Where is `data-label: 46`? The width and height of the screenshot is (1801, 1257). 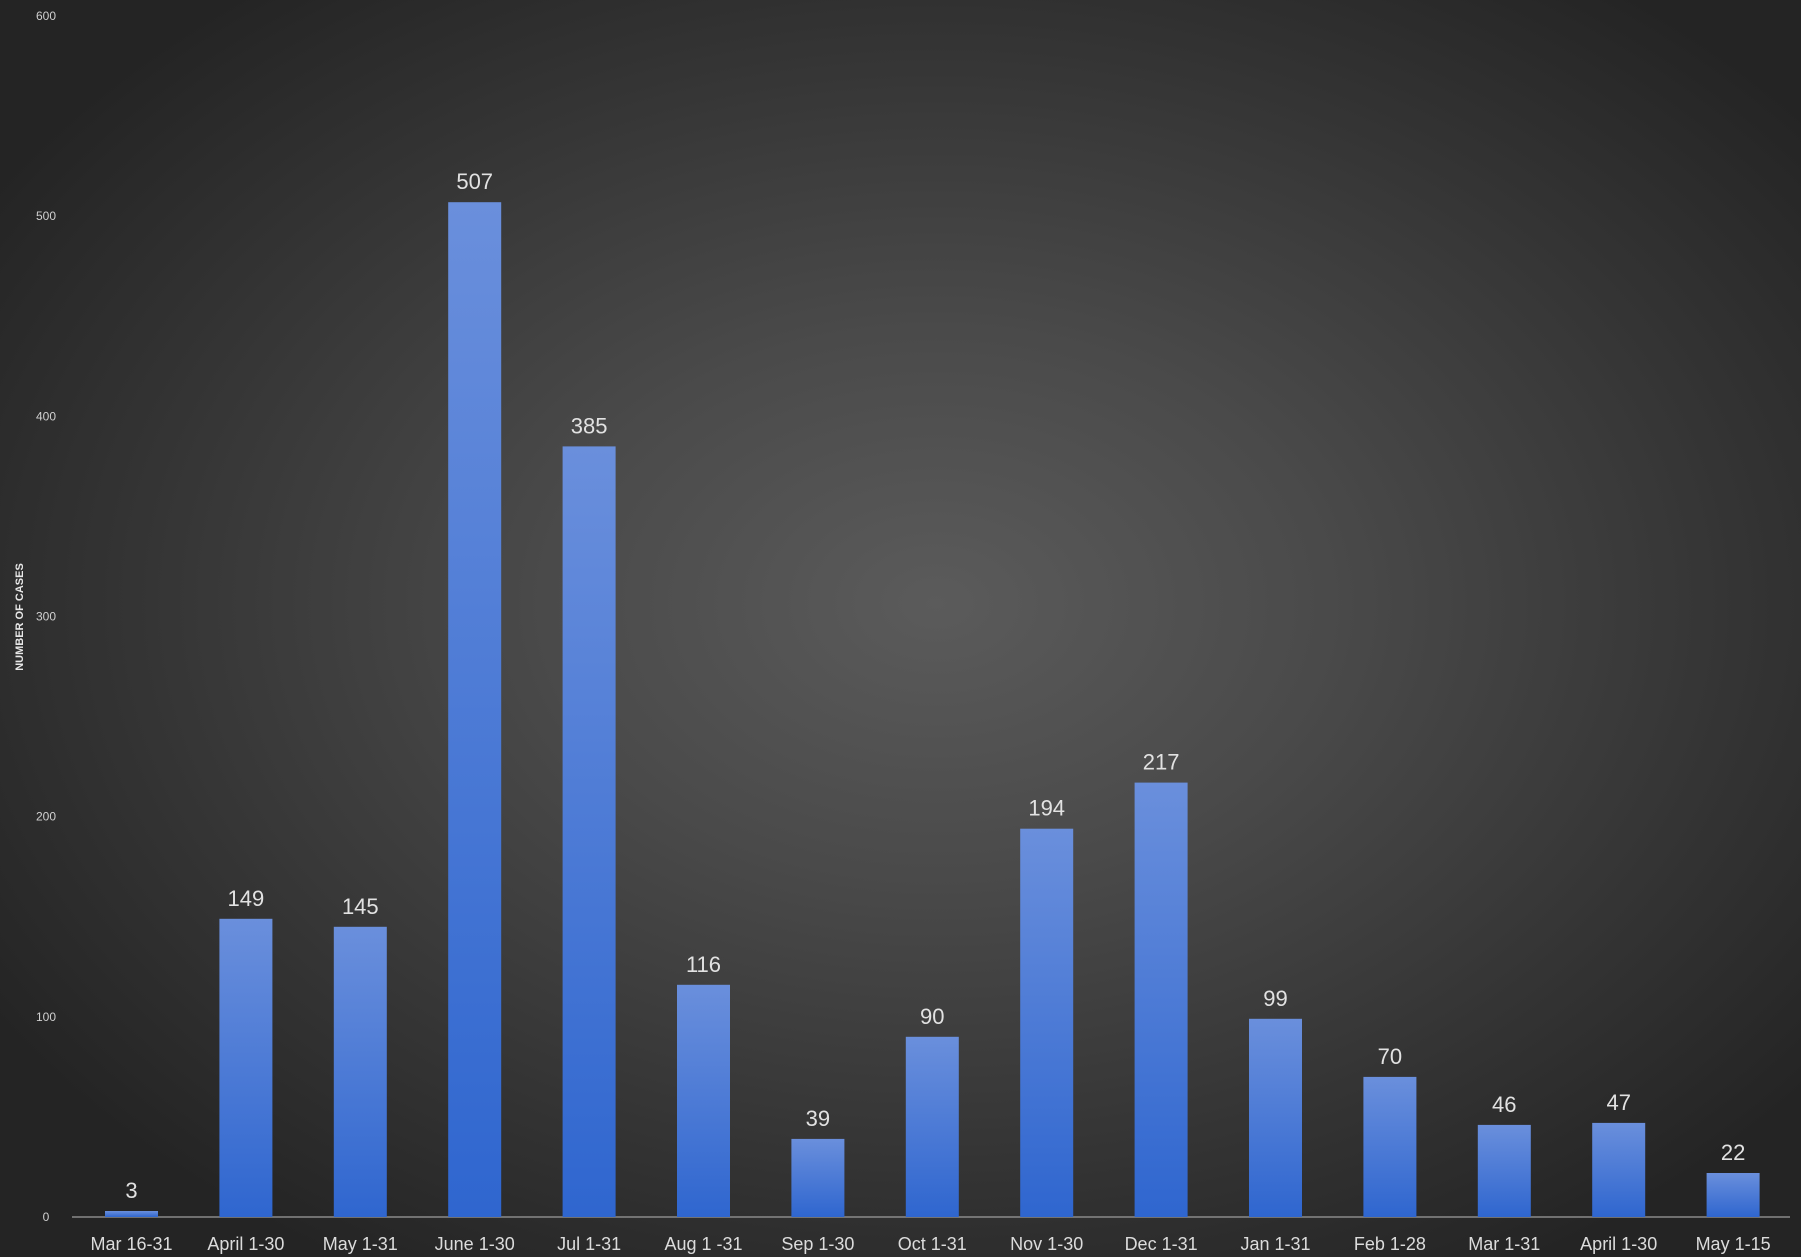 data-label: 46 is located at coordinates (1504, 1104).